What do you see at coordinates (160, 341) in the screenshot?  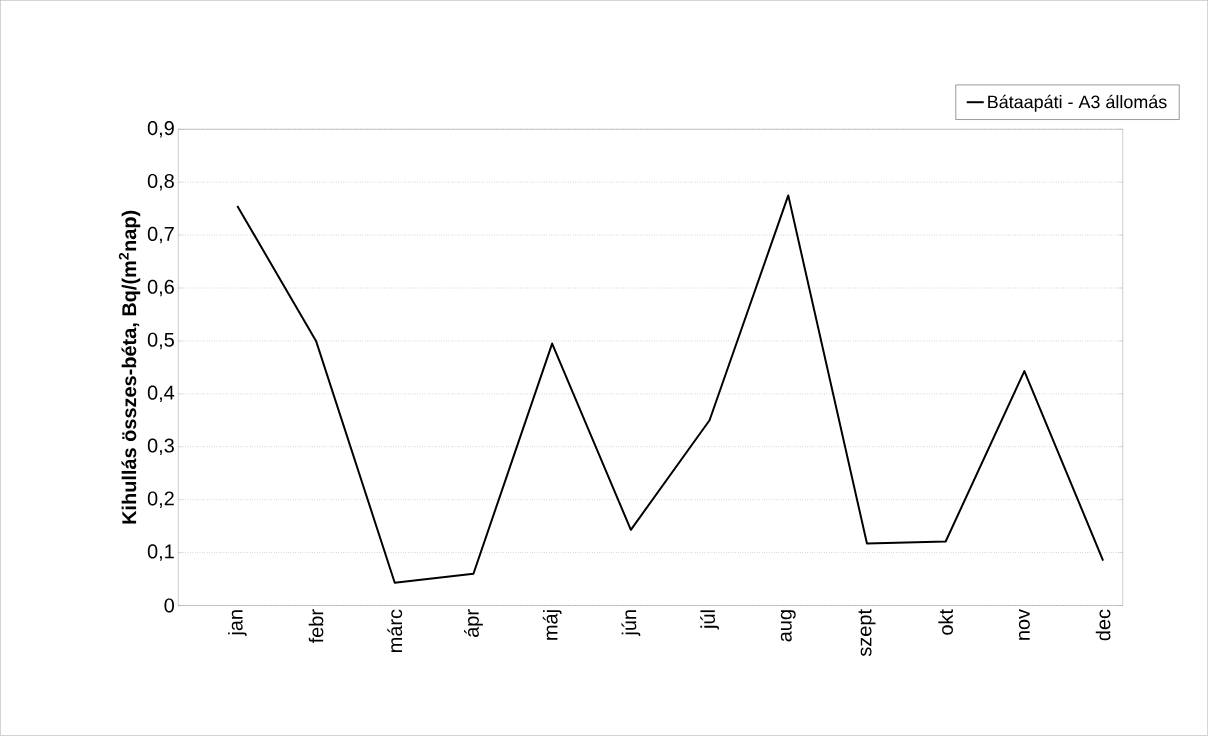 I see `y-tick-label: 0,5` at bounding box center [160, 341].